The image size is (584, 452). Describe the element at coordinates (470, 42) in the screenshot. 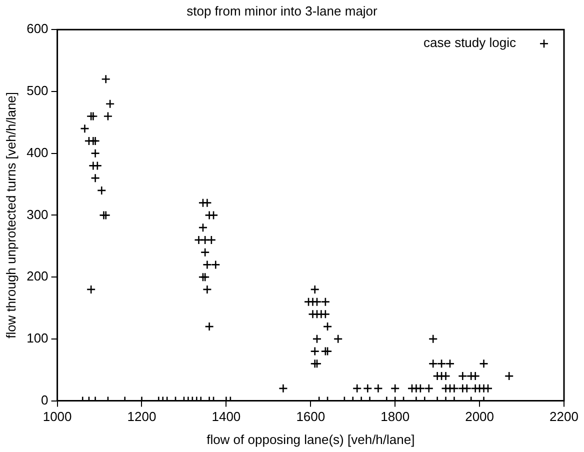

I see `legend-label: case study logic` at that location.